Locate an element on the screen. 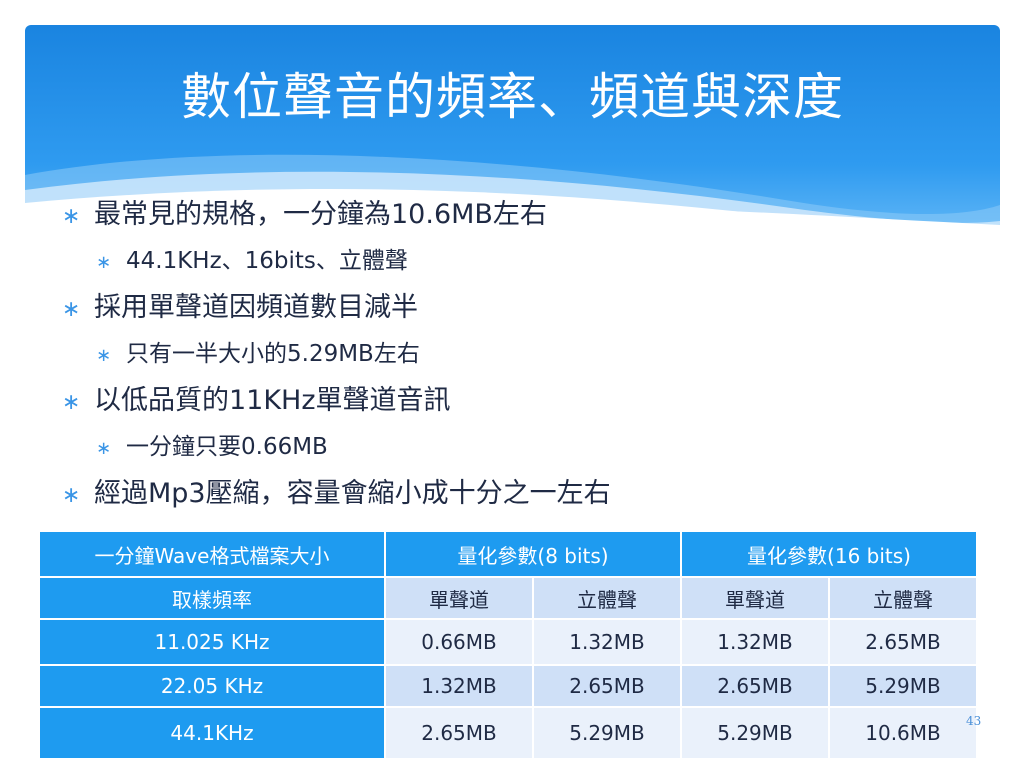  bullet-text: 最常見的規格，一分鐘為10.6MB左右 is located at coordinates (320, 214).